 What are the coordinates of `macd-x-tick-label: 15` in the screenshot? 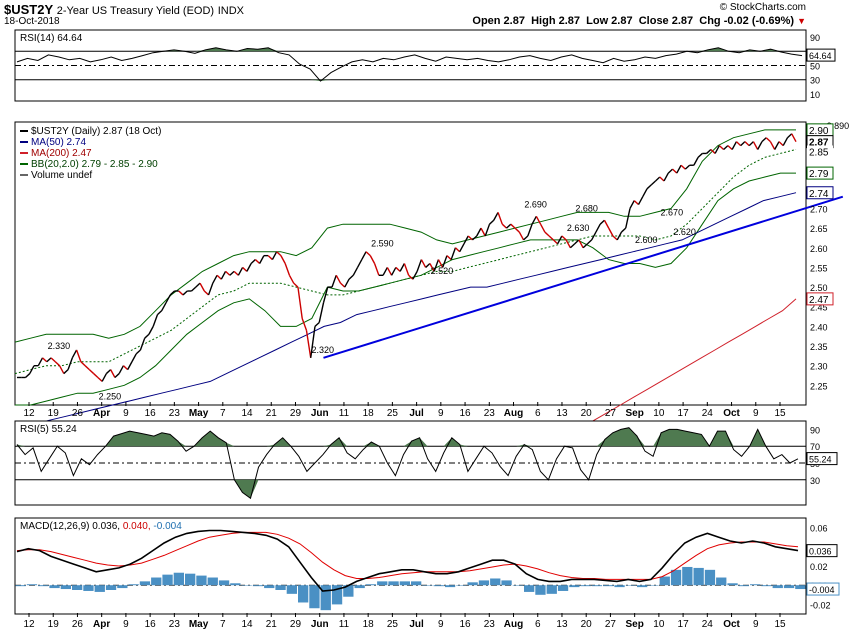 It's located at (780, 624).